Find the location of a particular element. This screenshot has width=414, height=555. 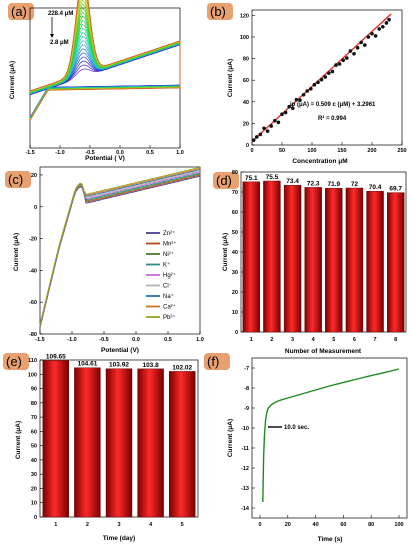

panel-f-y-tick-label: -10 is located at coordinates (245, 429).